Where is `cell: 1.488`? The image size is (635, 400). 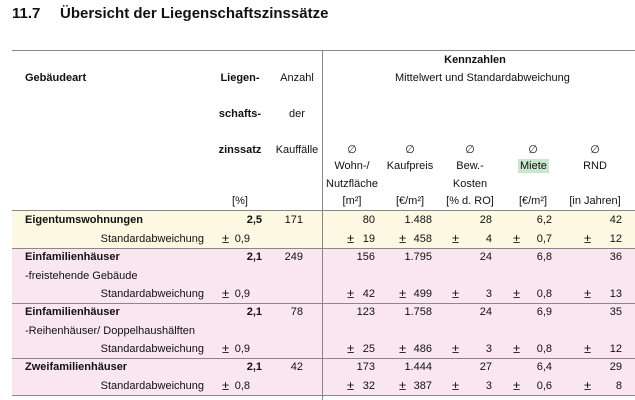
cell: 1.488 is located at coordinates (418, 220).